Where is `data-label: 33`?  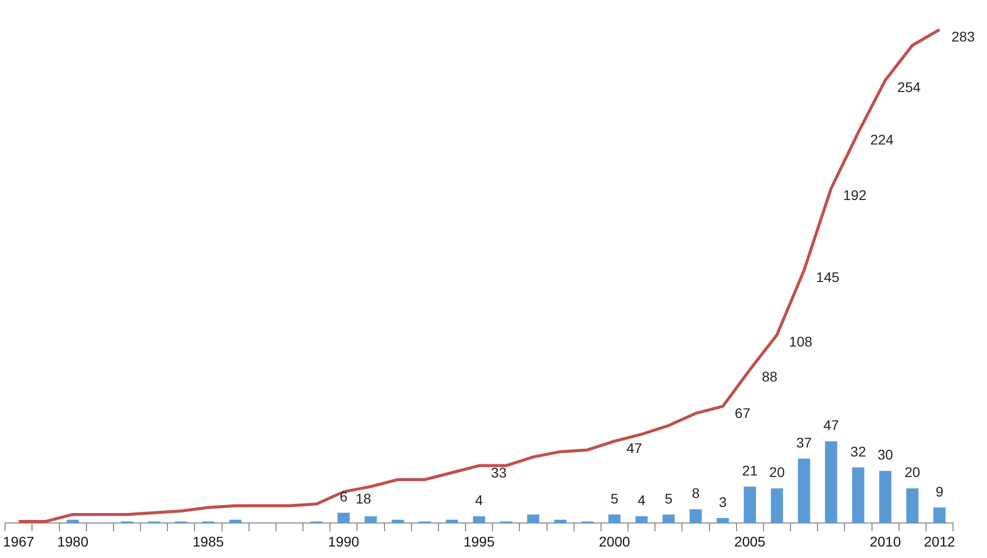
data-label: 33 is located at coordinates (499, 472).